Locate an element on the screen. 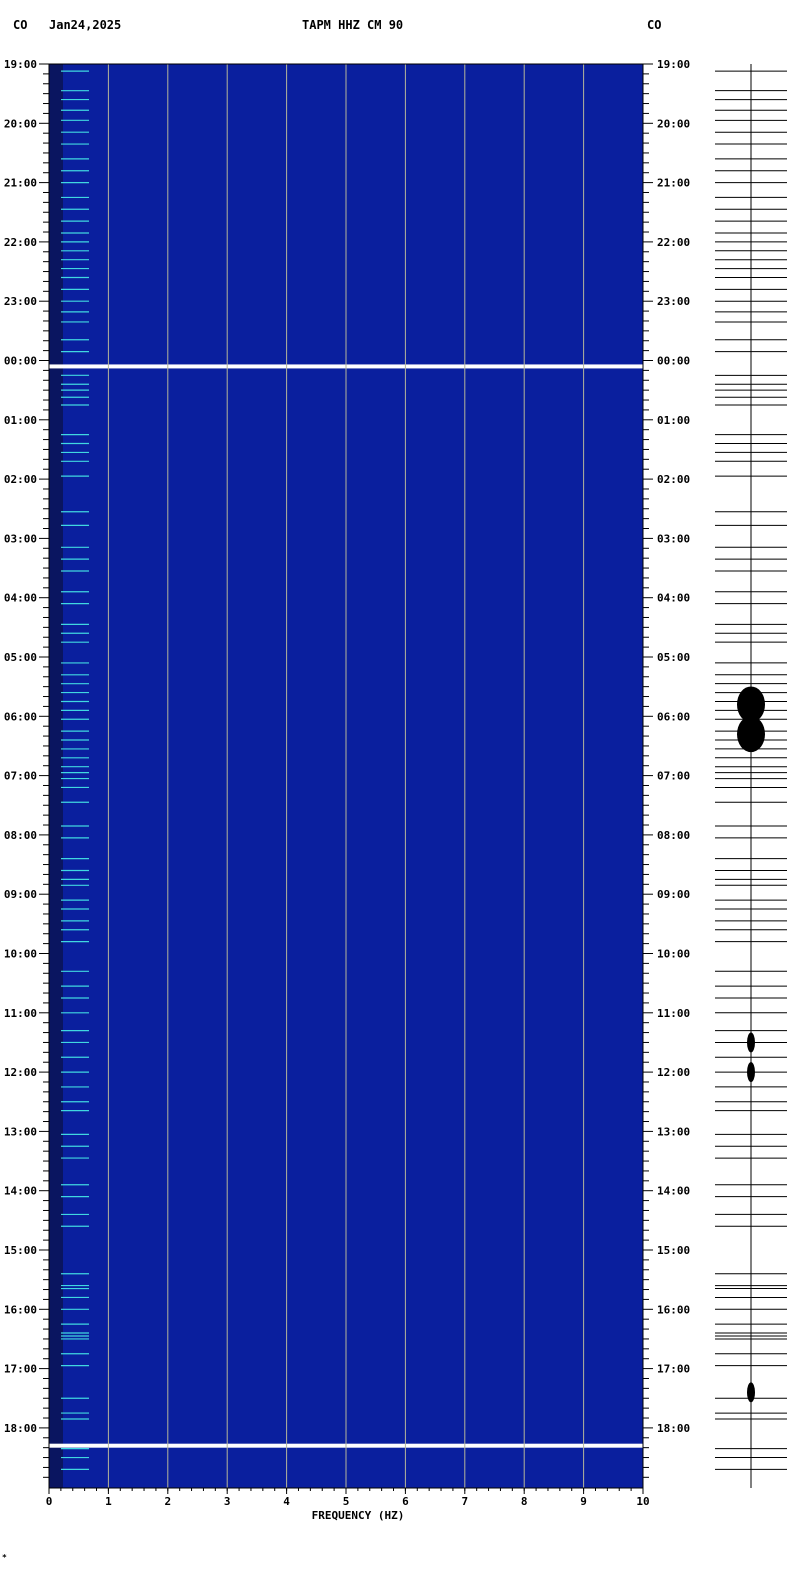  y-tick-label-left: 10:00 is located at coordinates (20, 954).